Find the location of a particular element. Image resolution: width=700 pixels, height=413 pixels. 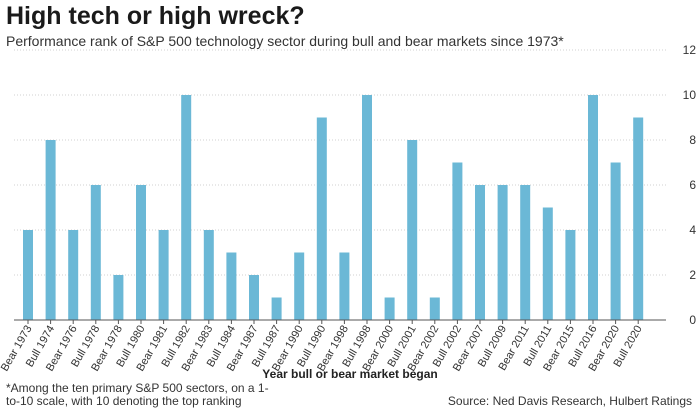

y-tick-label: 10 is located at coordinates (690, 95).